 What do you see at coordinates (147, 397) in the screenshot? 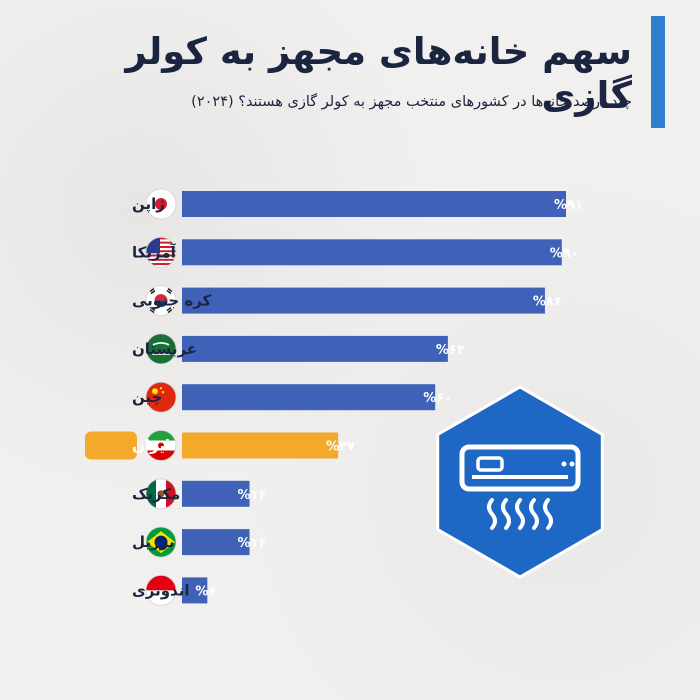
I see `category-label: چین` at bounding box center [147, 397].